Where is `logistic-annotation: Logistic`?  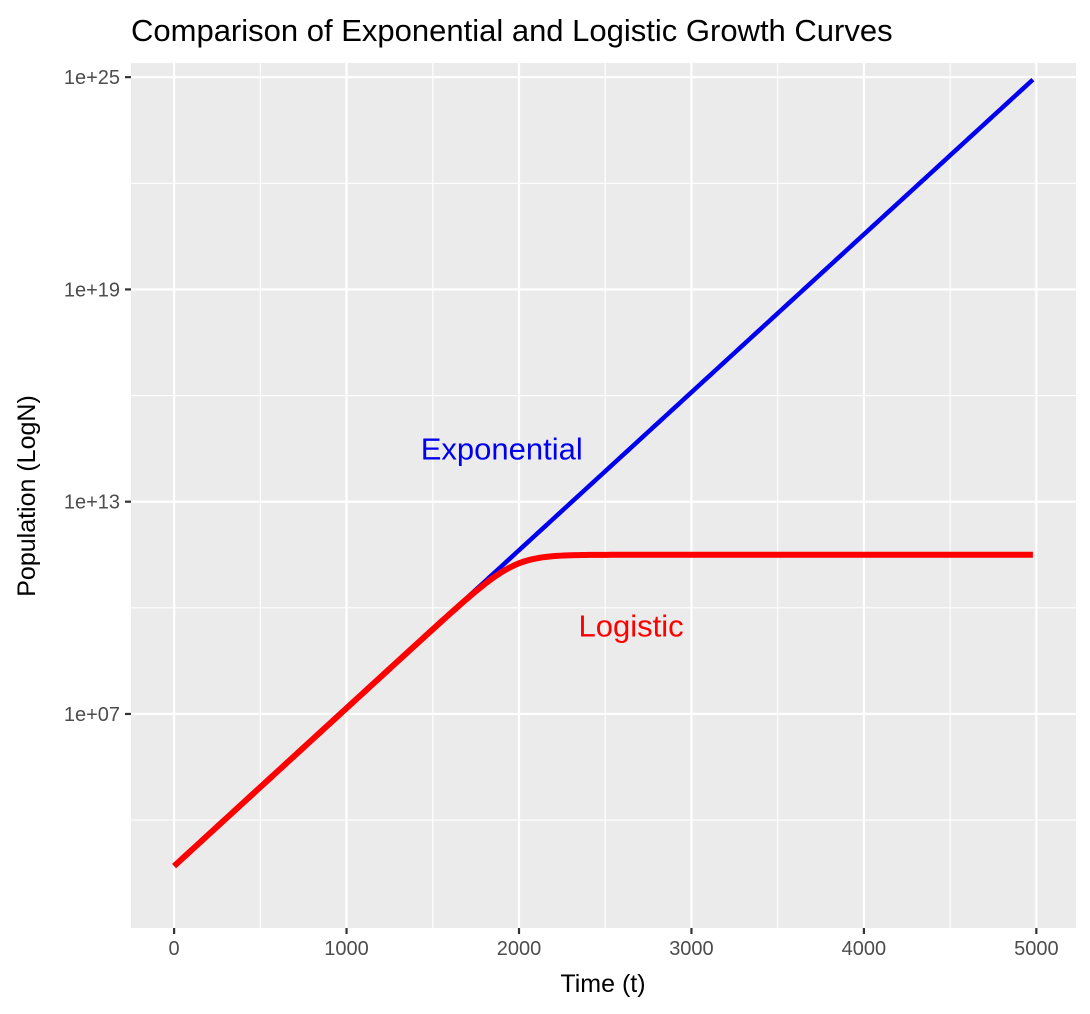
logistic-annotation: Logistic is located at coordinates (631, 626).